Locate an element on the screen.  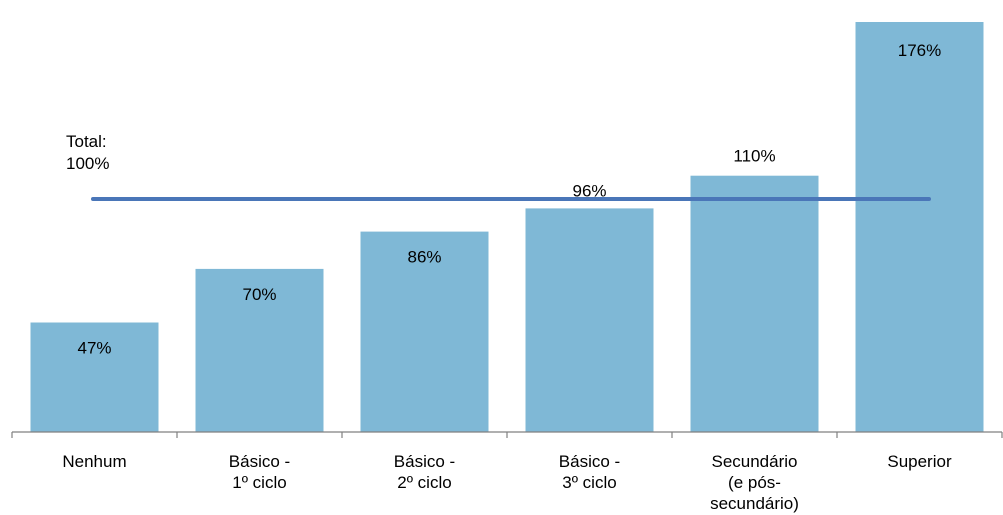
category-label-2: Básico -2º ciclo is located at coordinates (424, 472).